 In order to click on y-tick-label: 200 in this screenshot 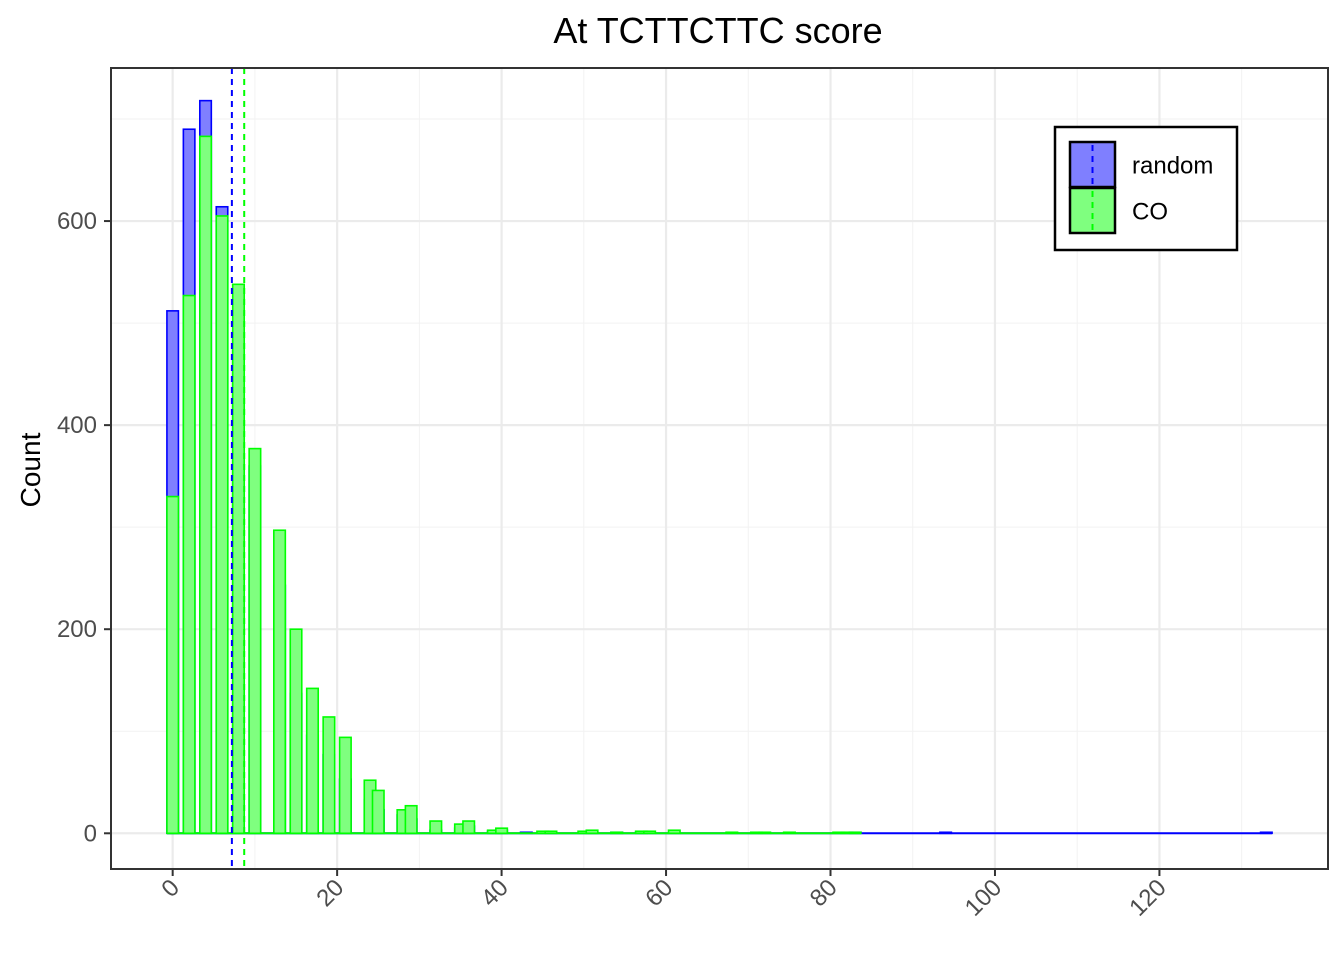, I will do `click(77, 629)`.